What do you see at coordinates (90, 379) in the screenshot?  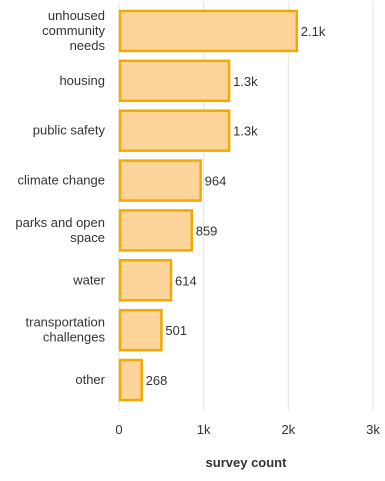 I see `category-label: other` at bounding box center [90, 379].